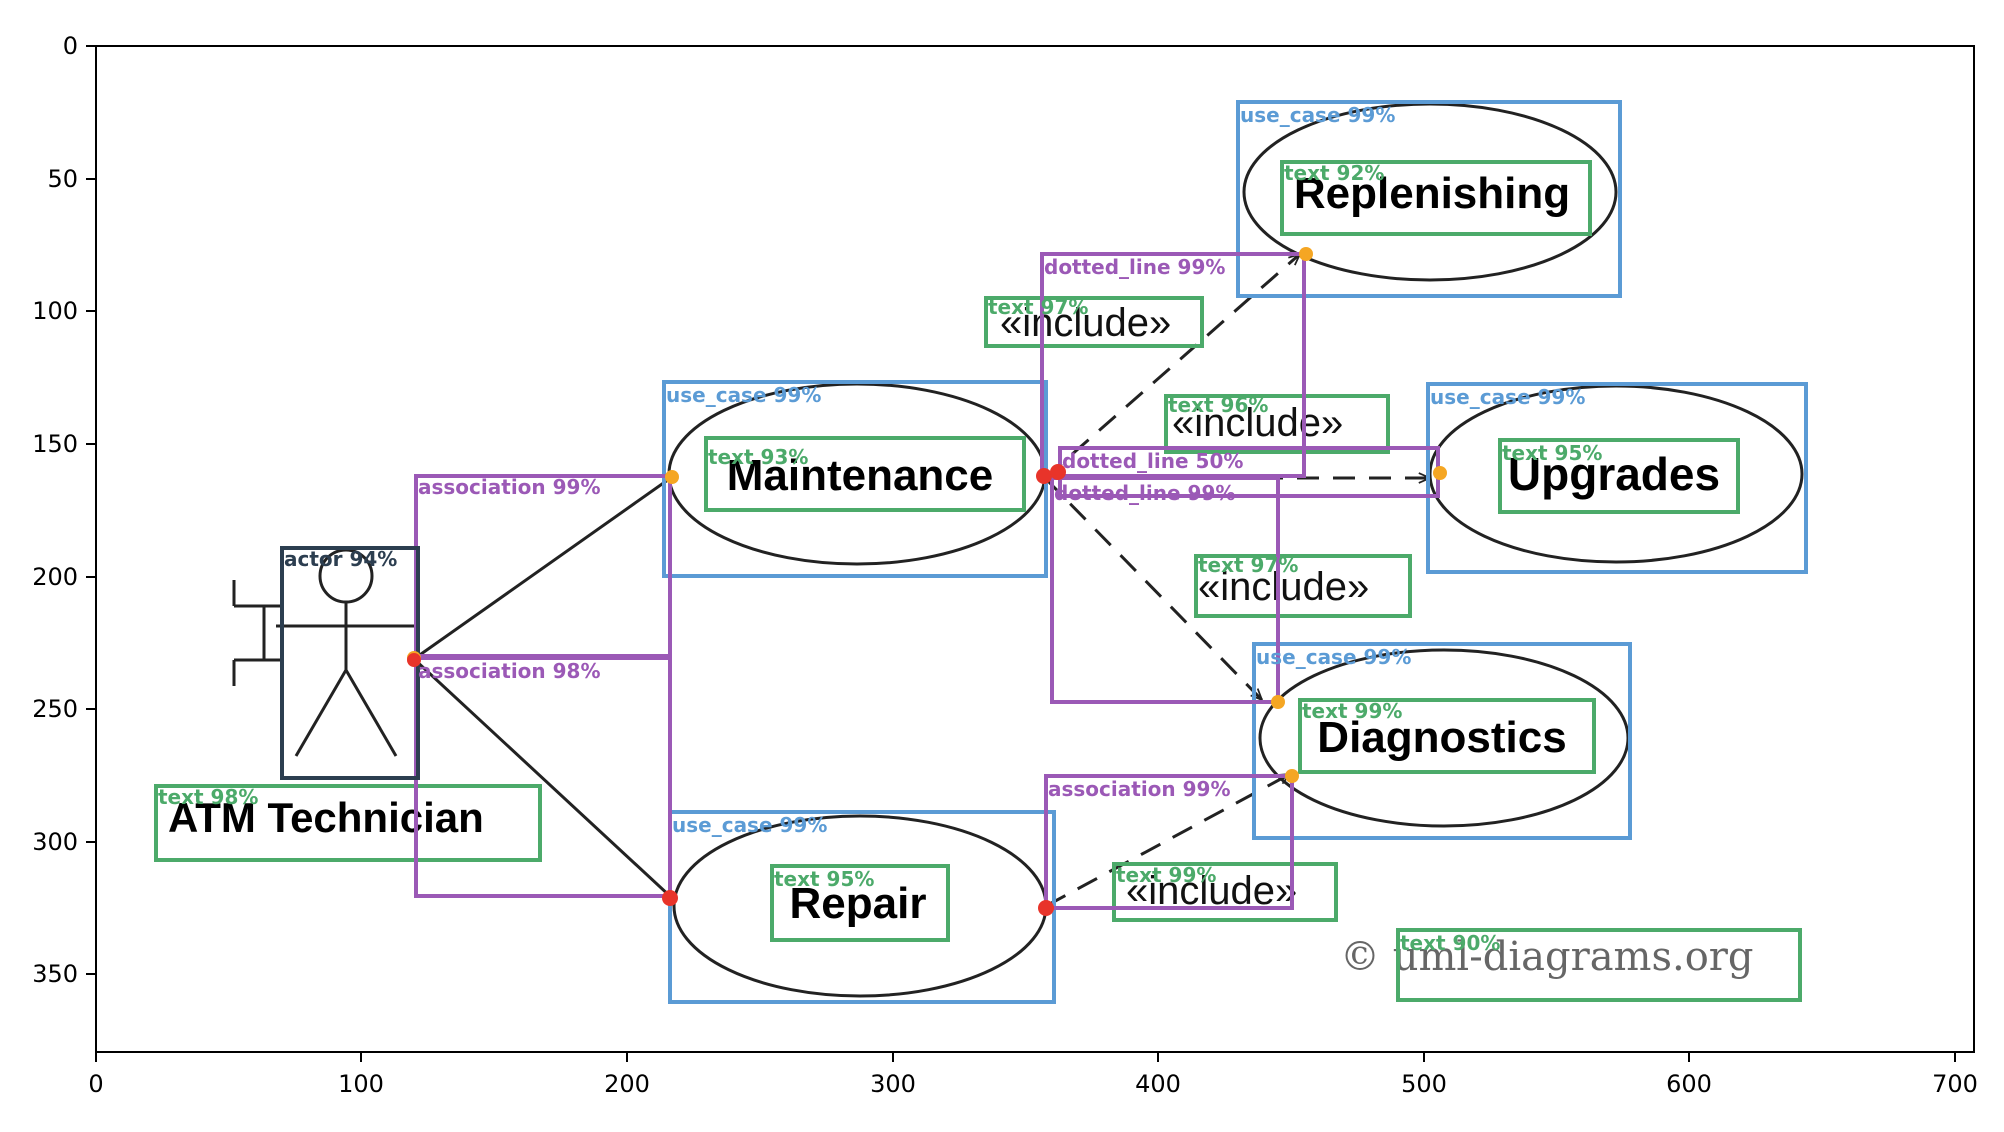 The image size is (2004, 1132). What do you see at coordinates (893, 1084) in the screenshot?
I see `x-tick-label: 300` at bounding box center [893, 1084].